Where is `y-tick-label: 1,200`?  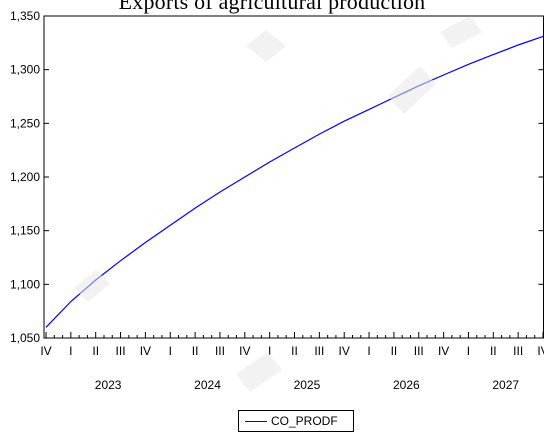 y-tick-label: 1,200 is located at coordinates (25, 177).